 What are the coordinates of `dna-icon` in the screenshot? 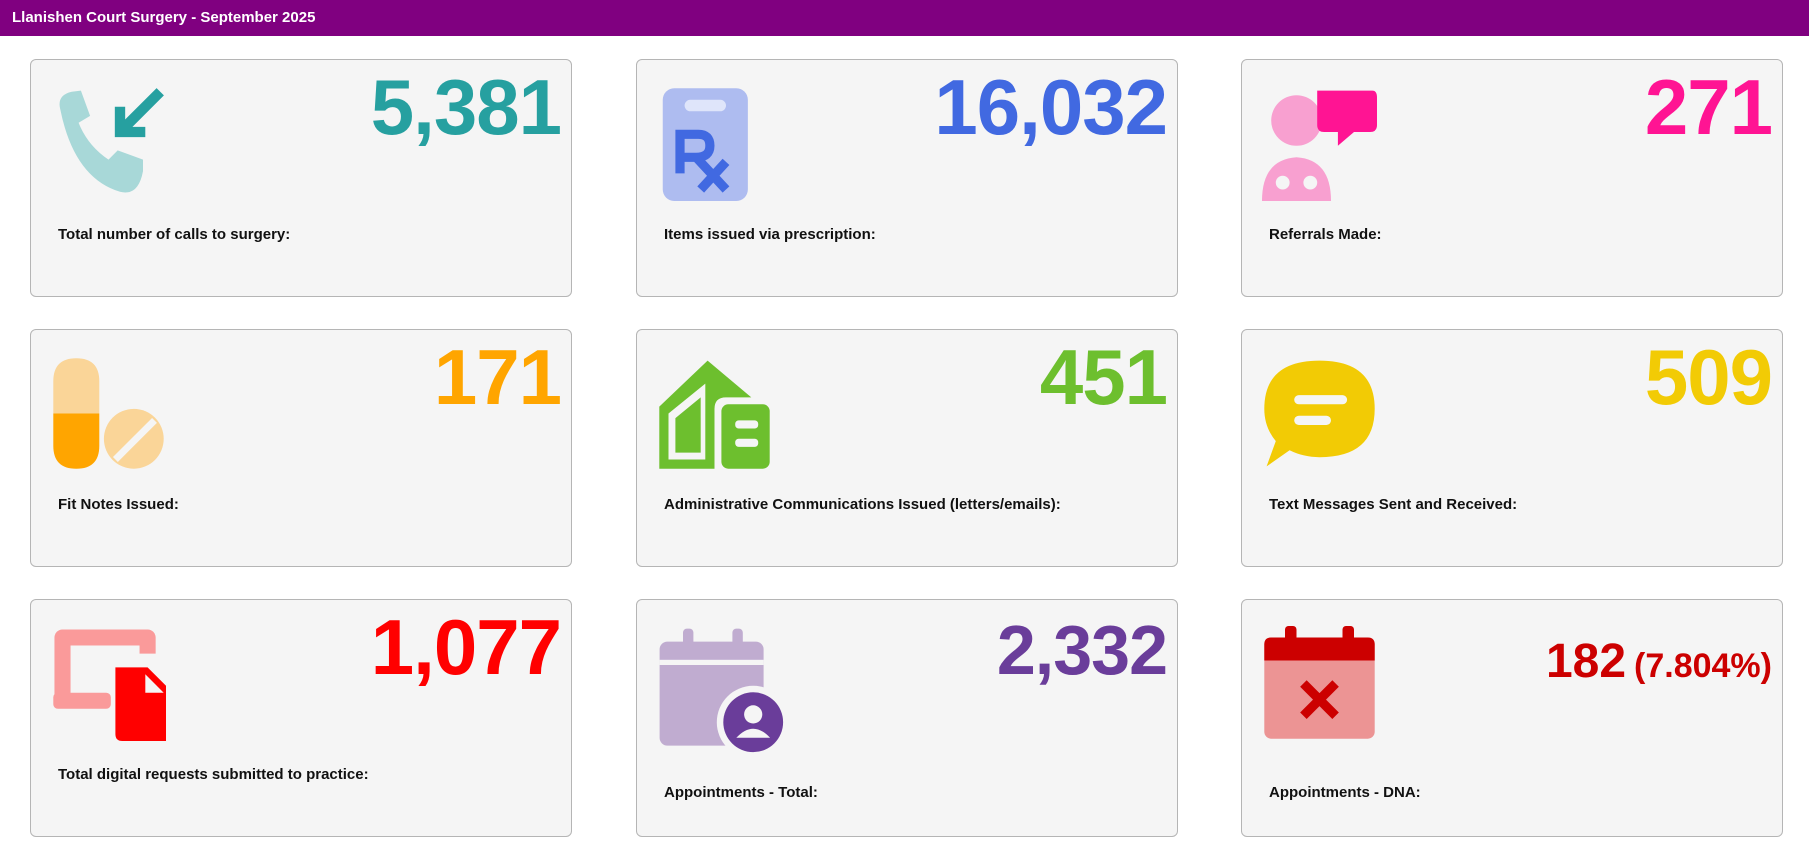 It's located at (1319, 682).